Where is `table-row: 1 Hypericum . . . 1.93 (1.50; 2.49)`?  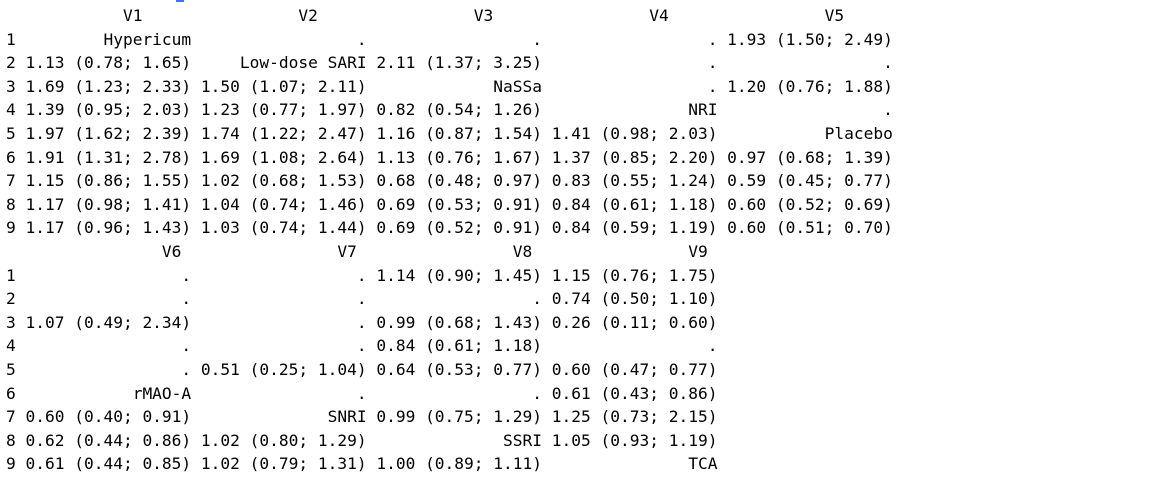
table-row: 1 Hypericum . . . 1.93 (1.50; 2.49) is located at coordinates (449, 39).